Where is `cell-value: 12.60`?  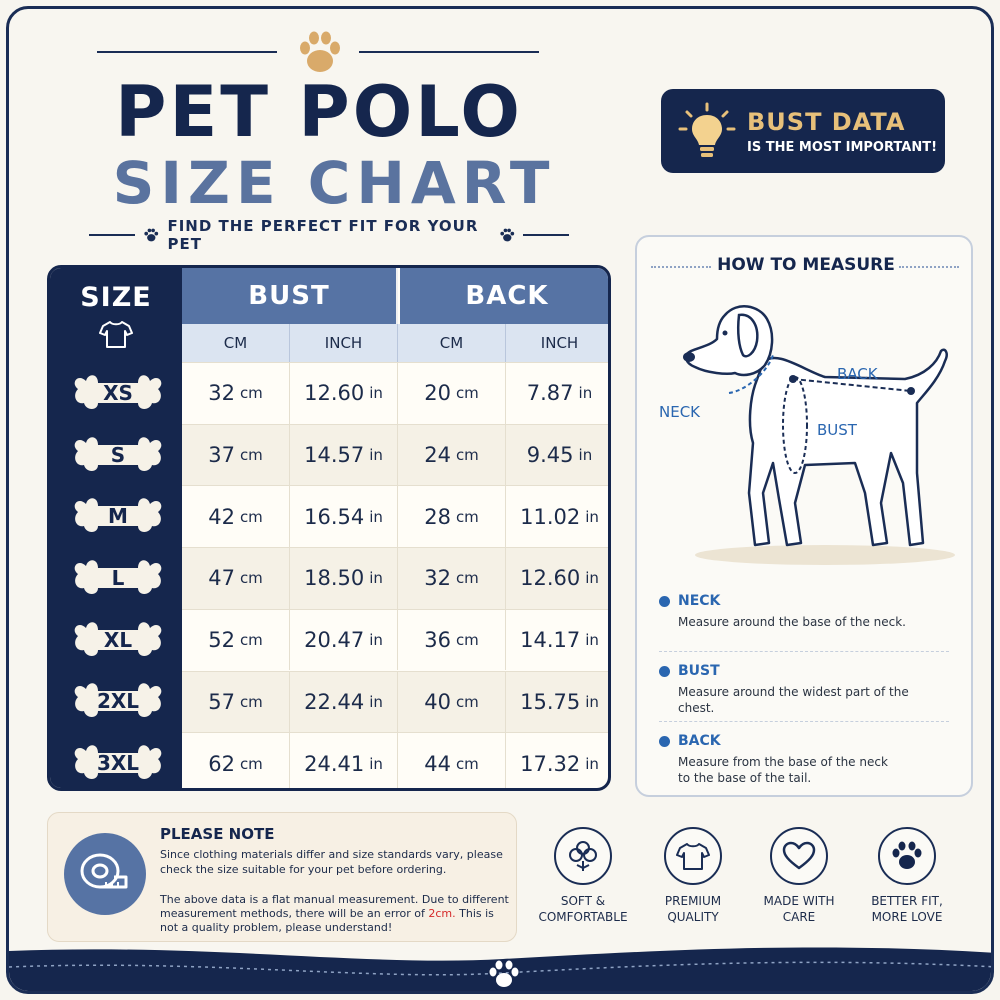 cell-value: 12.60 is located at coordinates (334, 393).